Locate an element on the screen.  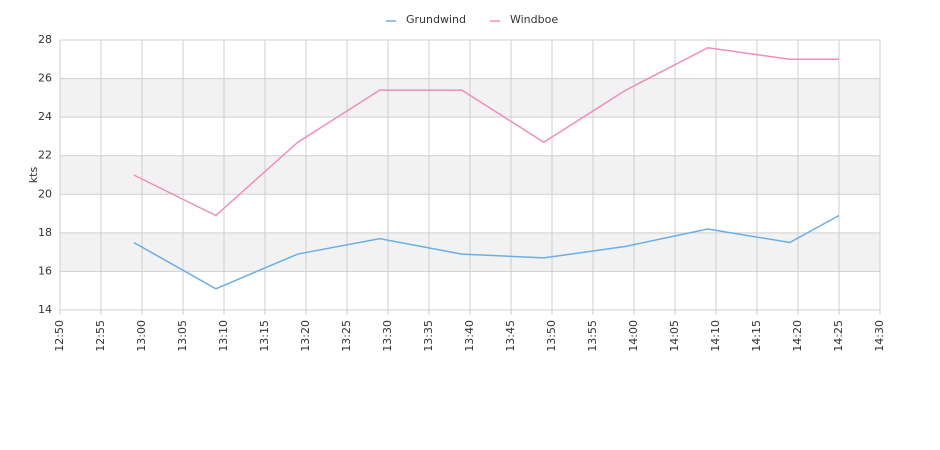
x-tick-label: 14:25 is located at coordinates (838, 336).